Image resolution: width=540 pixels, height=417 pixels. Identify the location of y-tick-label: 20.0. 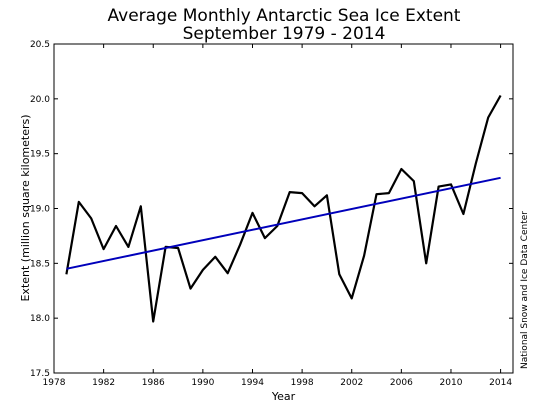
(40, 100).